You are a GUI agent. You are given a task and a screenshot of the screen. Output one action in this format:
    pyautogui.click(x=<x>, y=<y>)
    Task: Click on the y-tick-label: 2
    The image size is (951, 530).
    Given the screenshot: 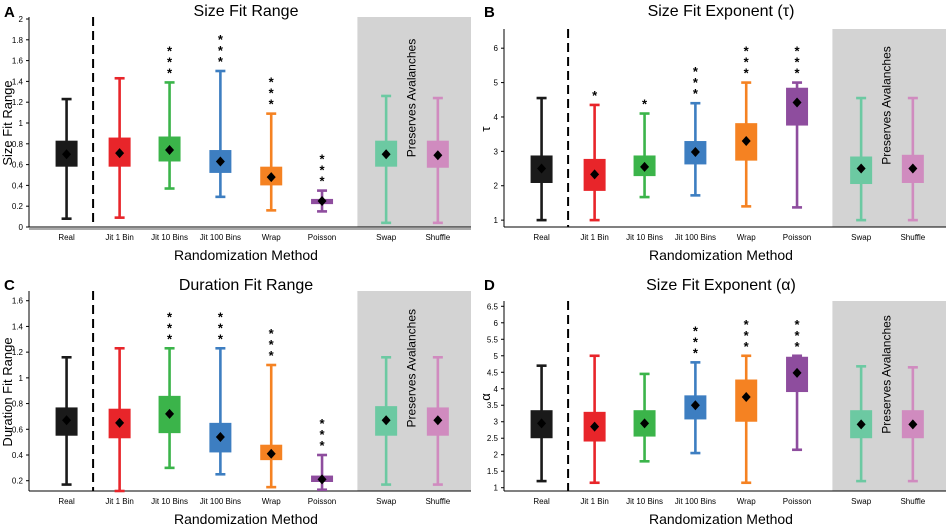 What is the action you would take?
    pyautogui.click(x=21, y=19)
    